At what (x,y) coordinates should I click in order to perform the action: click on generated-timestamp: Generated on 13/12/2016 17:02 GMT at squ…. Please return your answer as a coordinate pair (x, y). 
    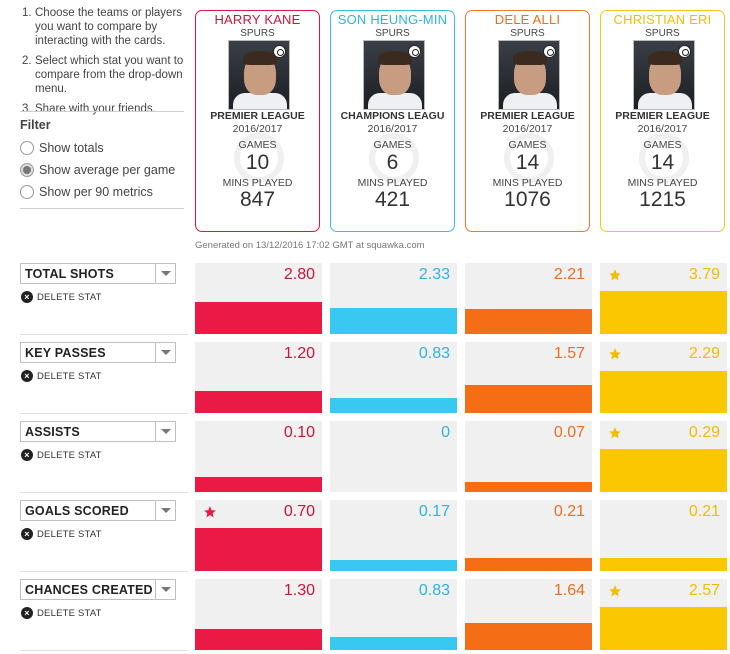
    Looking at the image, I should click on (310, 245).